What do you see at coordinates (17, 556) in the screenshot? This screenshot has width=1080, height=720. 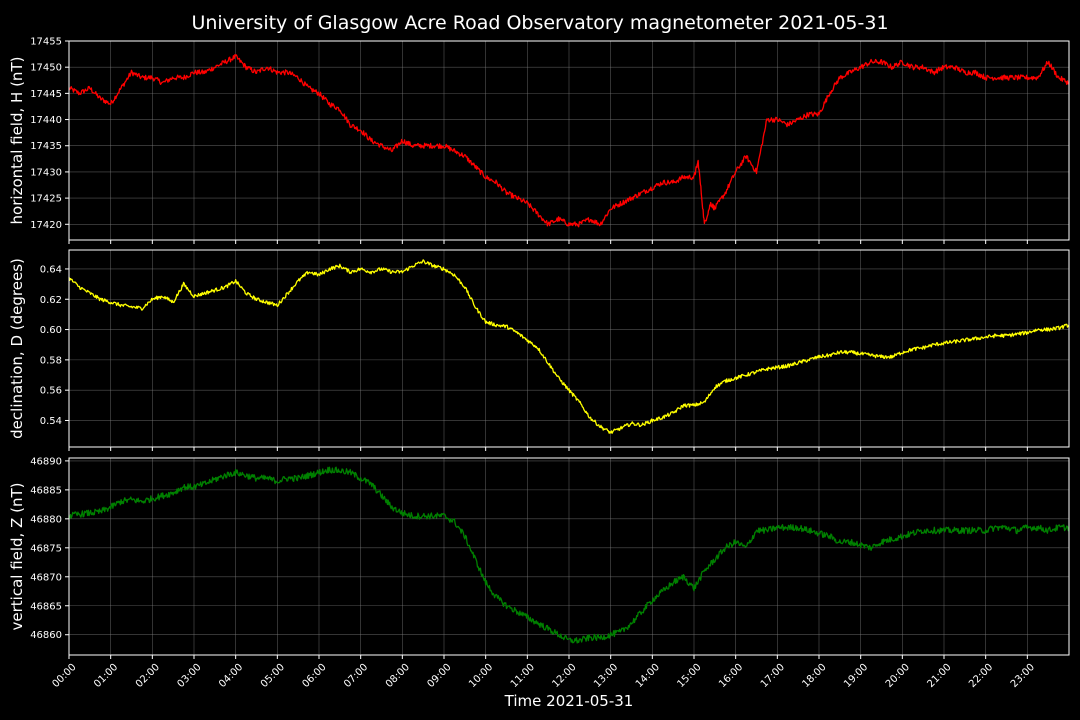 I see `y-axis-label-Z: vertical field, Z (nT)` at bounding box center [17, 556].